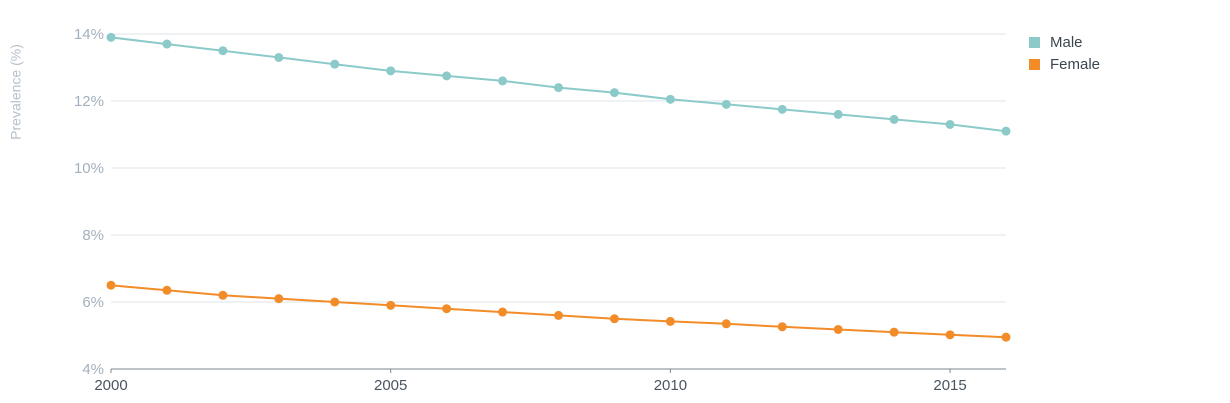  What do you see at coordinates (1034, 64) in the screenshot?
I see `legend-swatch-female` at bounding box center [1034, 64].